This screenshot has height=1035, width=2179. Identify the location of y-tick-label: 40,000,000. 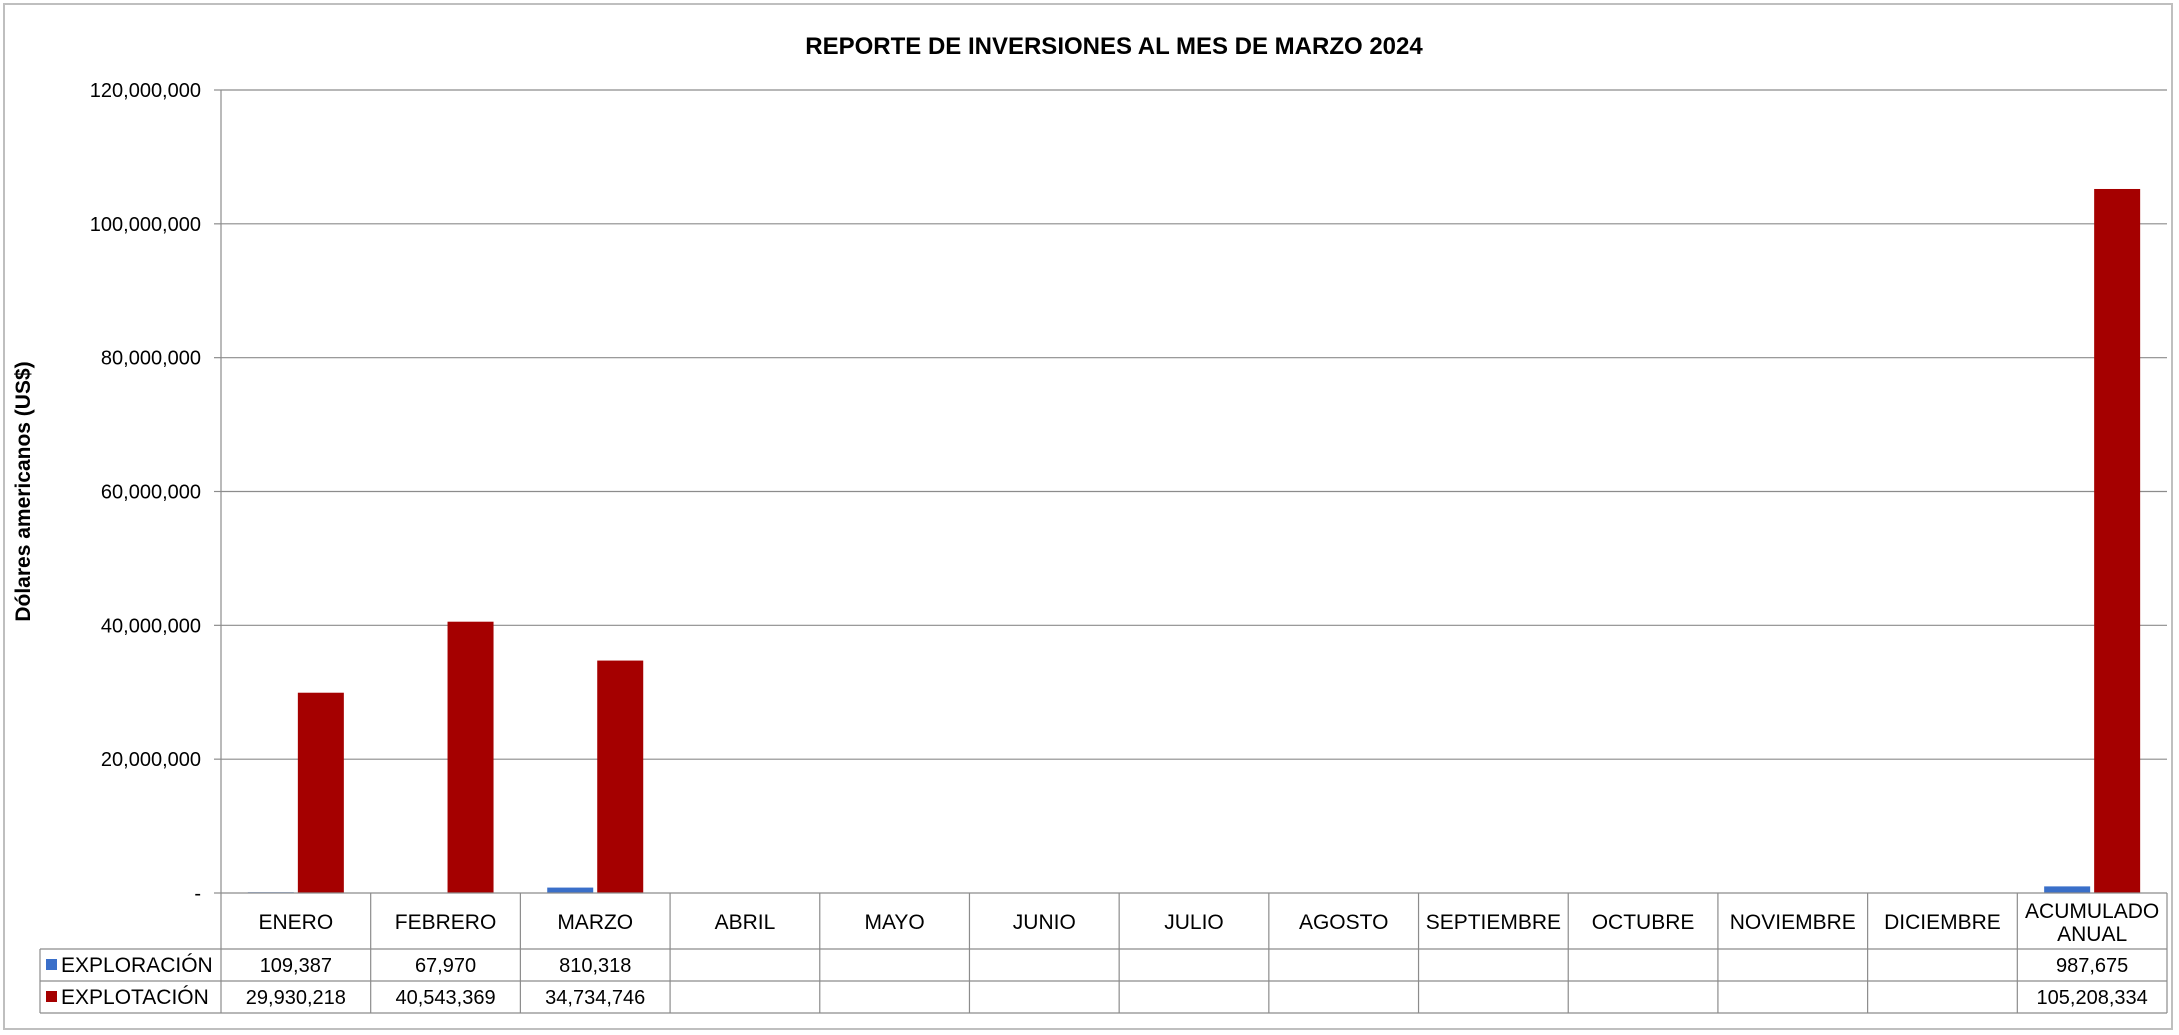
(151, 626).